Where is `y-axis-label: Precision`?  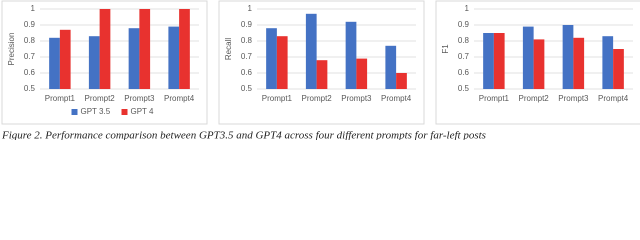
y-axis-label: Precision is located at coordinates (11, 49).